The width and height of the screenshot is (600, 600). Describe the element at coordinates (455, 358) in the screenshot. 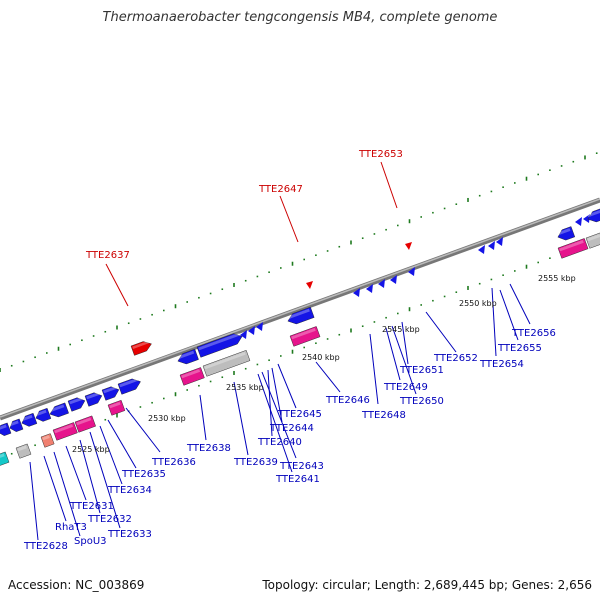

I see `gene-label: TTE2652` at that location.